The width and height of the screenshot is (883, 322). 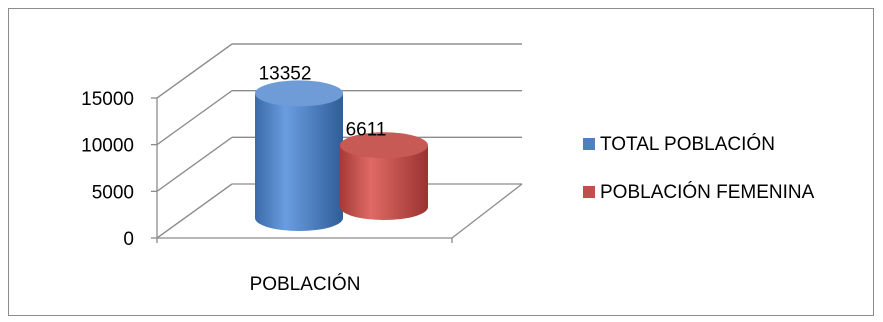 What do you see at coordinates (384, 182) in the screenshot?
I see `bar-poblacion-femenina` at bounding box center [384, 182].